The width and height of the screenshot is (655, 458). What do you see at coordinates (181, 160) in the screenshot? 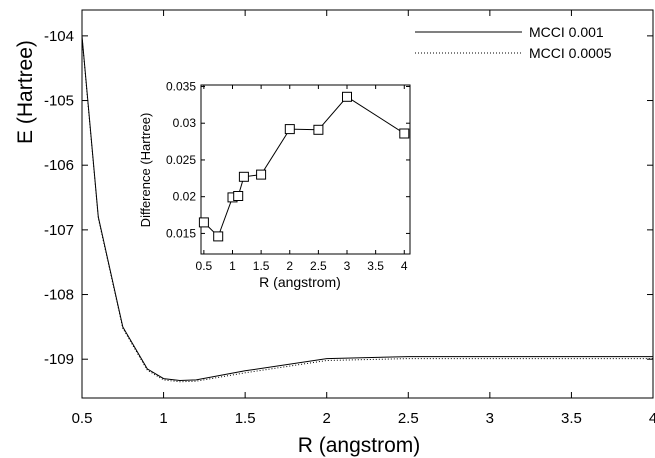
I see `inset-y-tick-label: 0.025` at bounding box center [181, 160].